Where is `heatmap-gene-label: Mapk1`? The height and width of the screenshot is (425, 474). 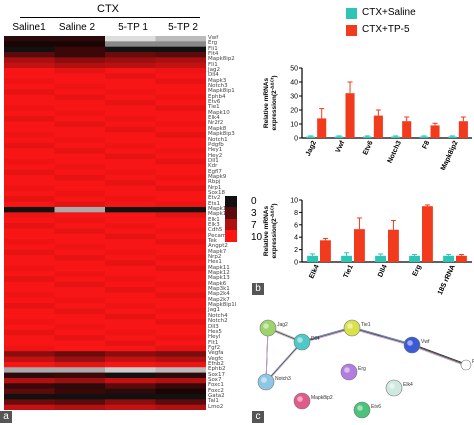
heatmap-gene-label: Mapk1 is located at coordinates (217, 214).